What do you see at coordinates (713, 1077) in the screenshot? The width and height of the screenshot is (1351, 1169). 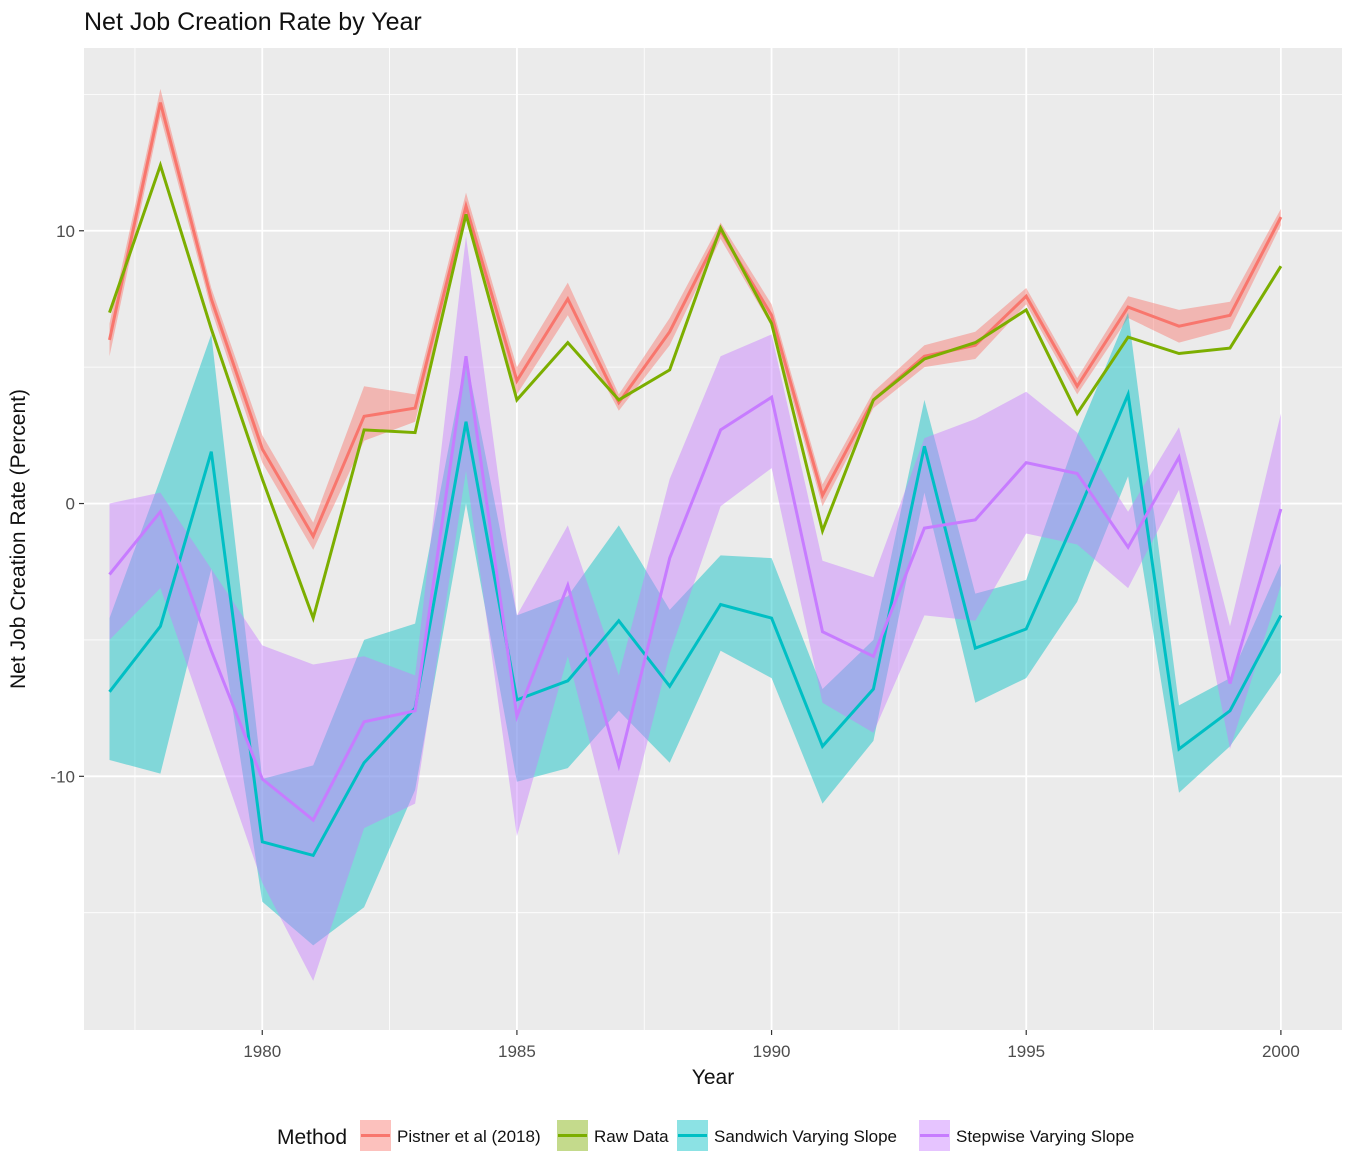 I see `x-axis-title: Year` at bounding box center [713, 1077].